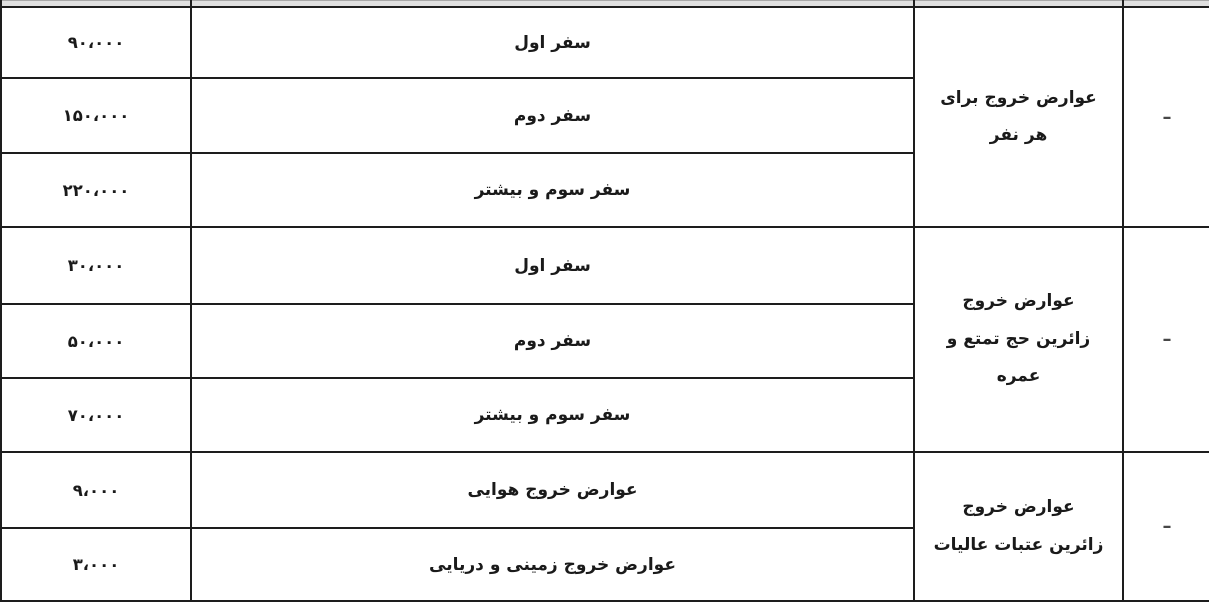  I want to click on amount-cell: ۵۰،۰۰۰, so click(96, 341).